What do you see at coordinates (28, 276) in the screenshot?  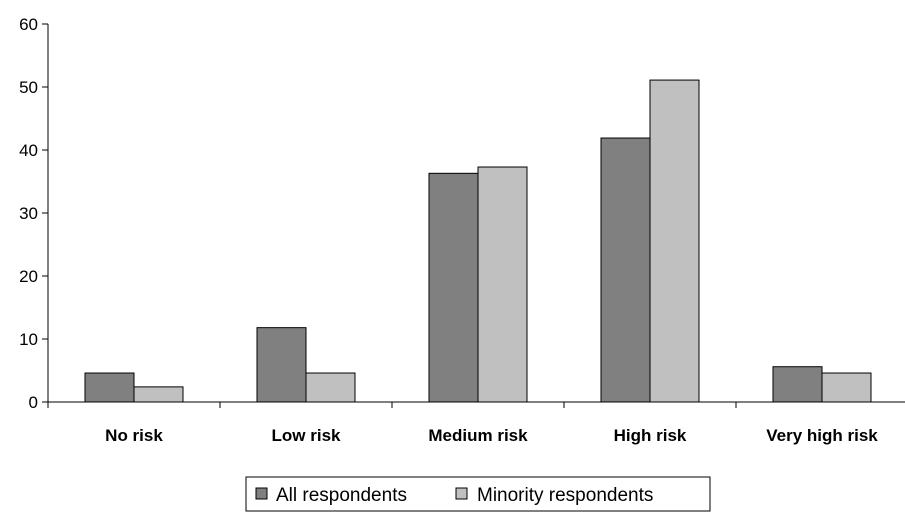 I see `y-tick-label: 20` at bounding box center [28, 276].